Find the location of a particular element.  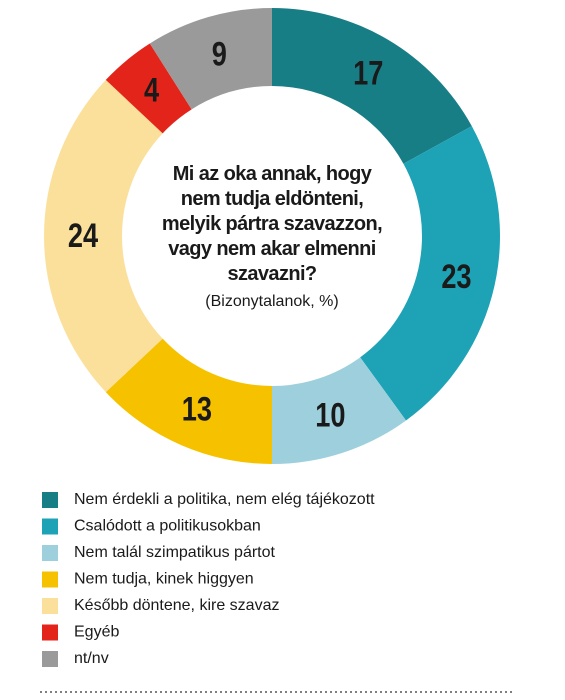

chart-subtitle: (Bizonytalanok, %) is located at coordinates (272, 301).